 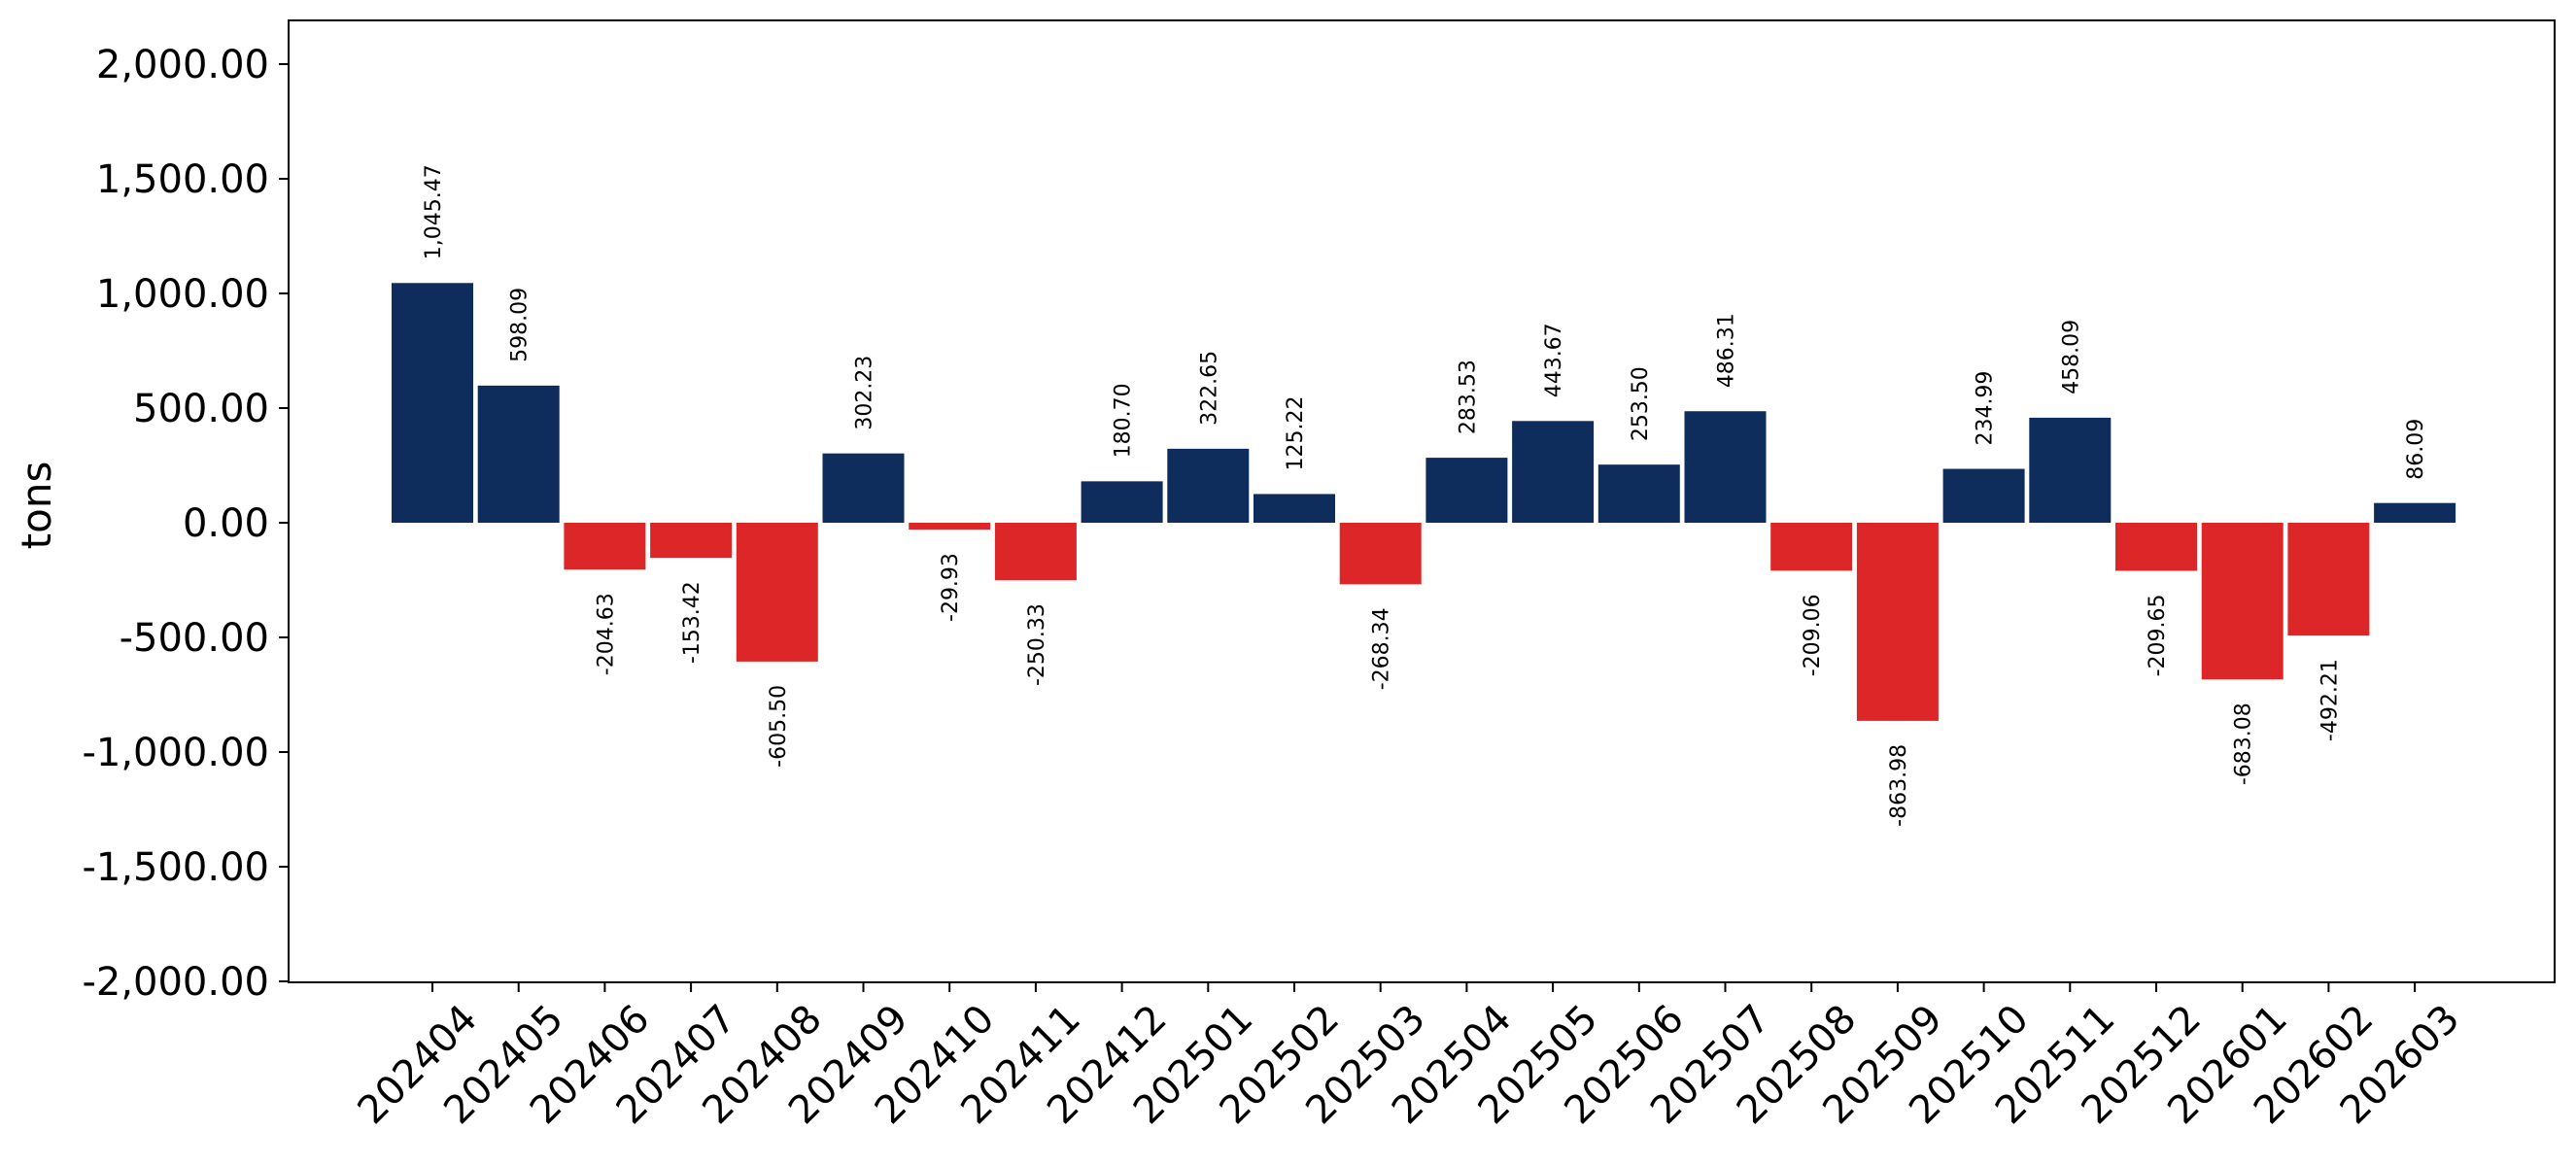 What do you see at coordinates (1986, 409) in the screenshot?
I see `bar-value-label: 234.99` at bounding box center [1986, 409].